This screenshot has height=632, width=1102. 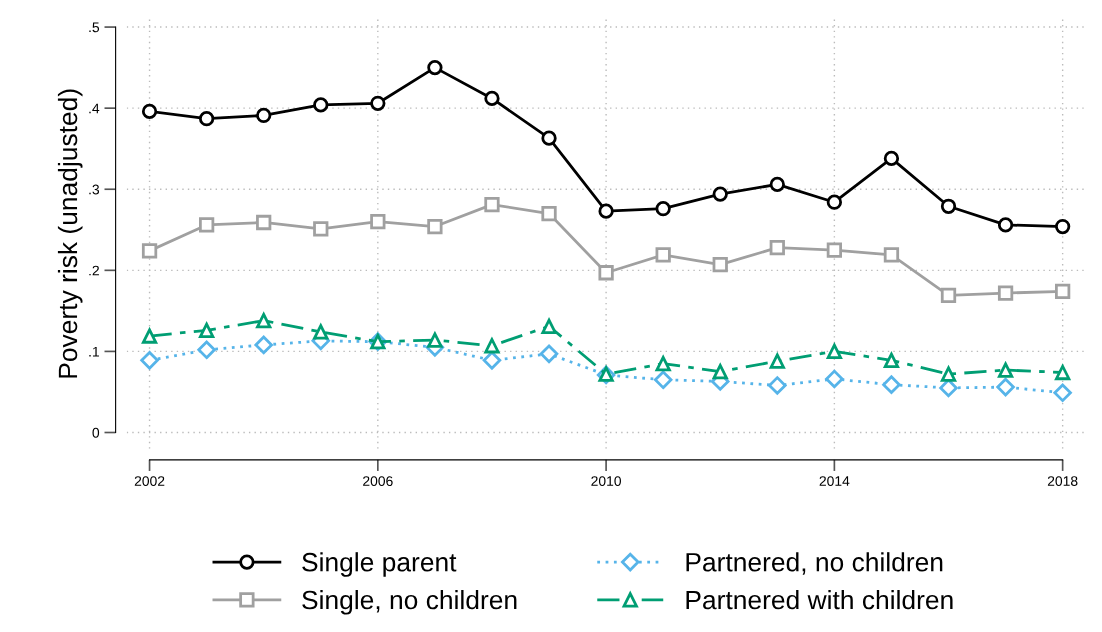 I want to click on y-tick-label: 0, so click(x=96, y=432).